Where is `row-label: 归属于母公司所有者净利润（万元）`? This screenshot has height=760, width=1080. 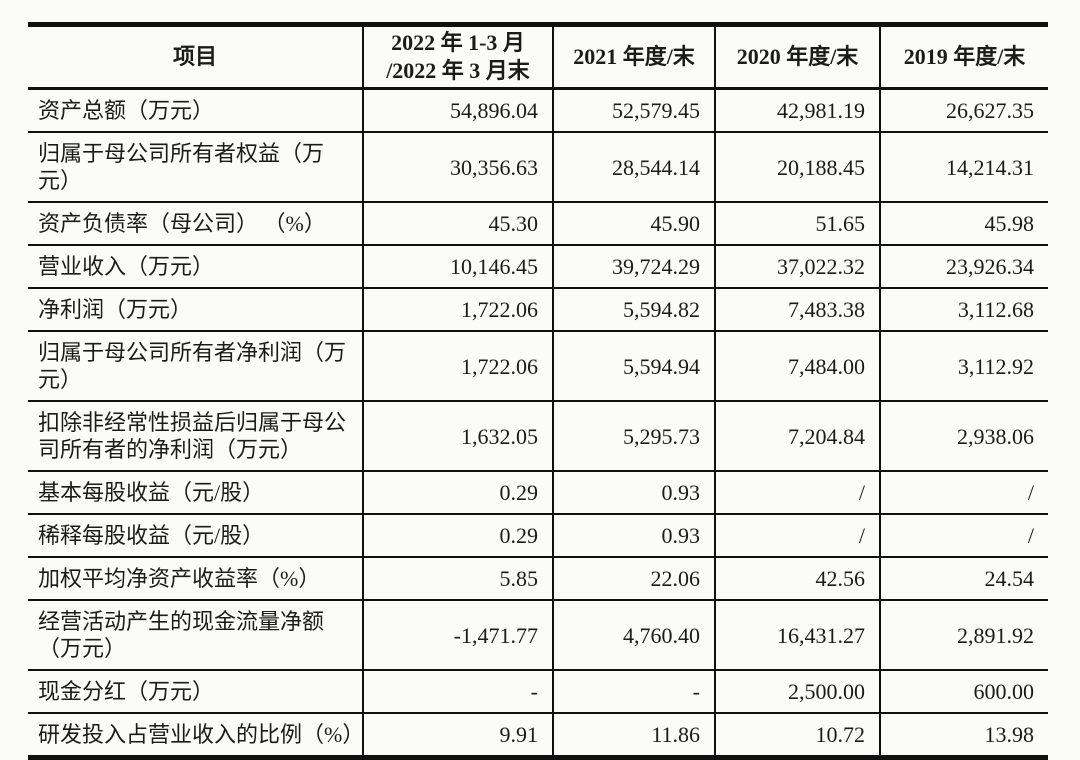 row-label: 归属于母公司所有者净利润（万元） is located at coordinates (195, 365).